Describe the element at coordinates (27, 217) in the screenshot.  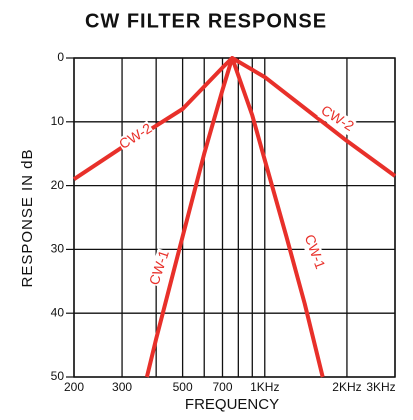
I see `y-axis-label: RESPONSE IN dB` at that location.